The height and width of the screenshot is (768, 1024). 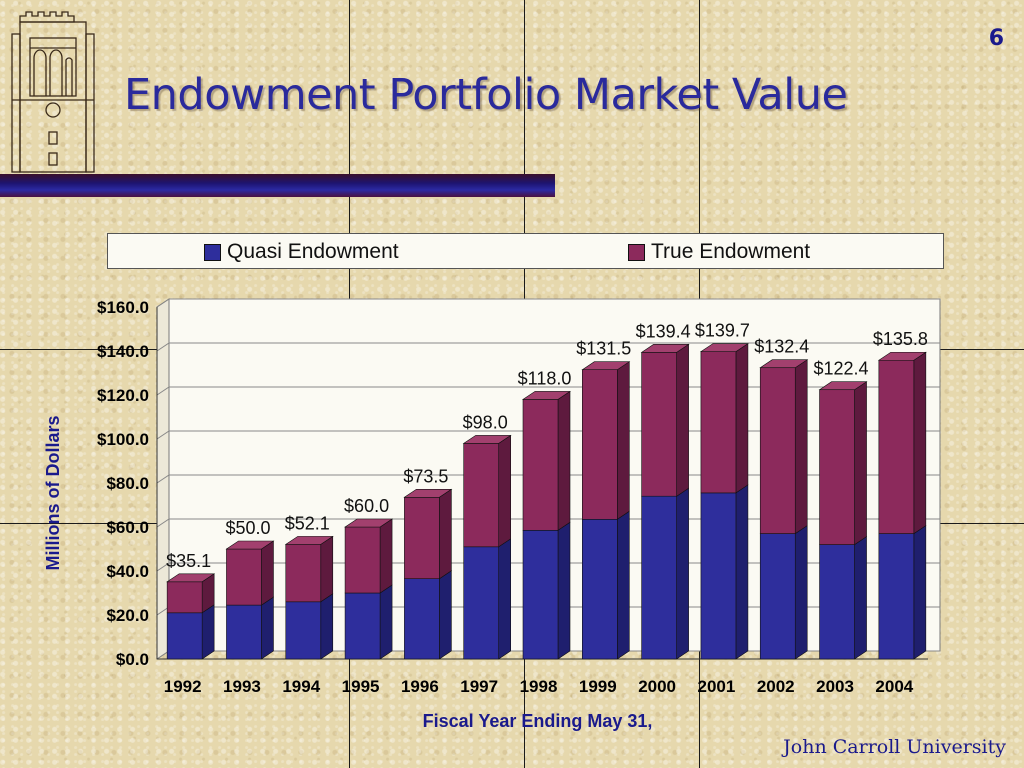 I want to click on bar-quasi-1997-side, so click(x=504, y=599).